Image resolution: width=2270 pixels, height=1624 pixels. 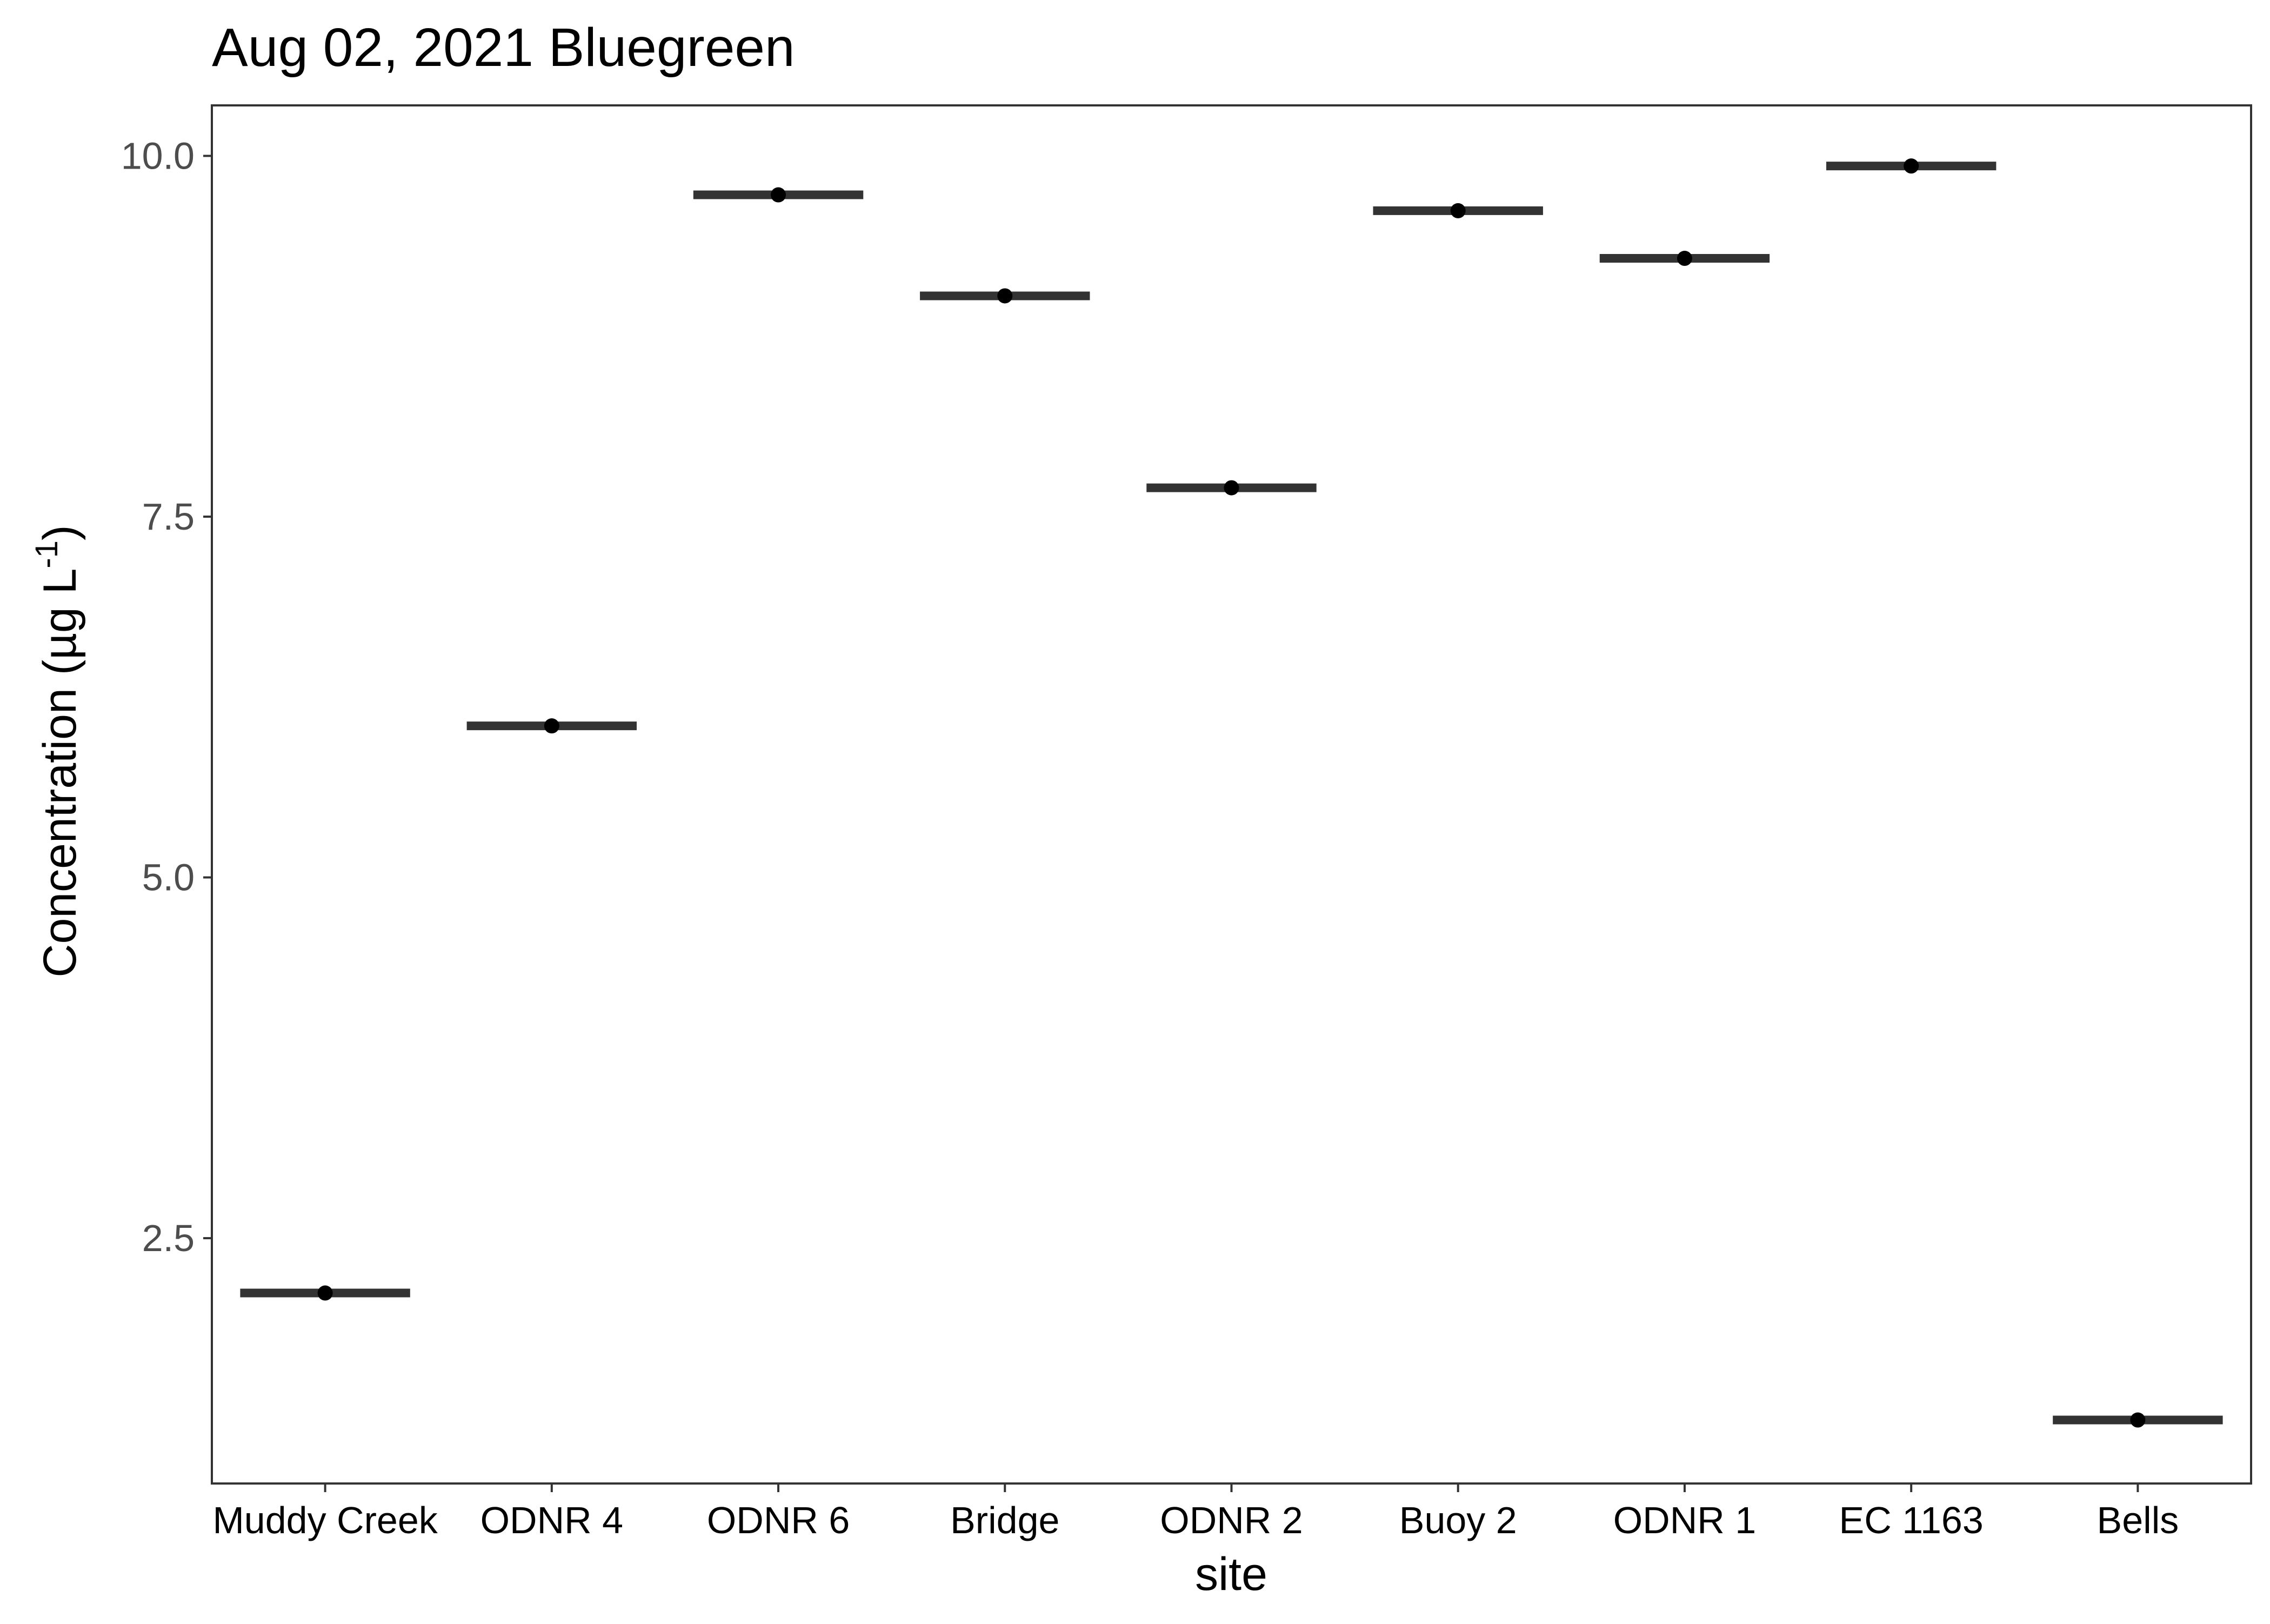 What do you see at coordinates (1458, 1520) in the screenshot?
I see `x-tick-label: Buoy 2` at bounding box center [1458, 1520].